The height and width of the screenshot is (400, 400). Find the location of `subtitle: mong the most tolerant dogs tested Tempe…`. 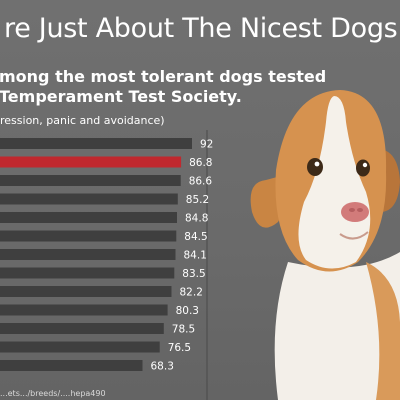

subtitle: mong the most tolerant dogs tested Tempe… is located at coordinates (163, 87).